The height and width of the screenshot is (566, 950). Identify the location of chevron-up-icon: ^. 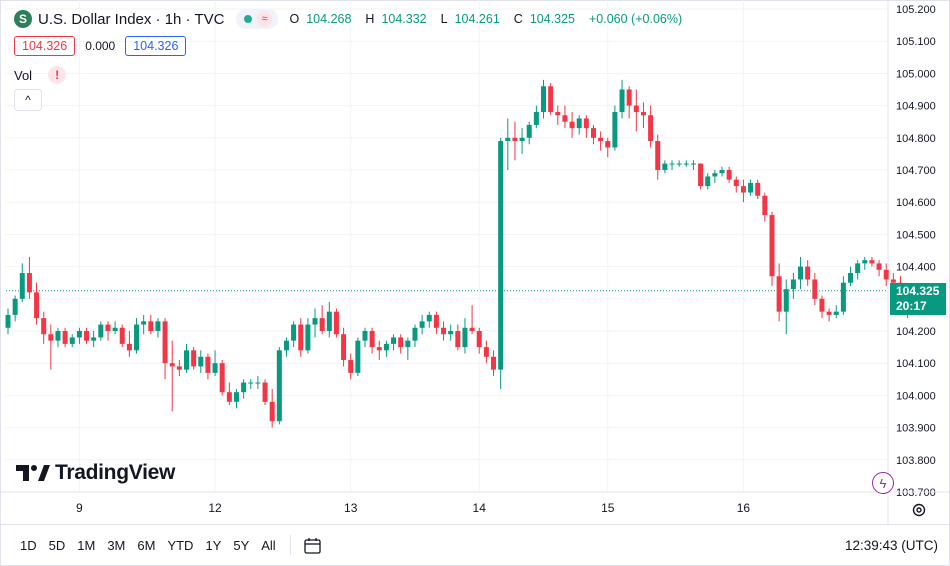
(28, 100).